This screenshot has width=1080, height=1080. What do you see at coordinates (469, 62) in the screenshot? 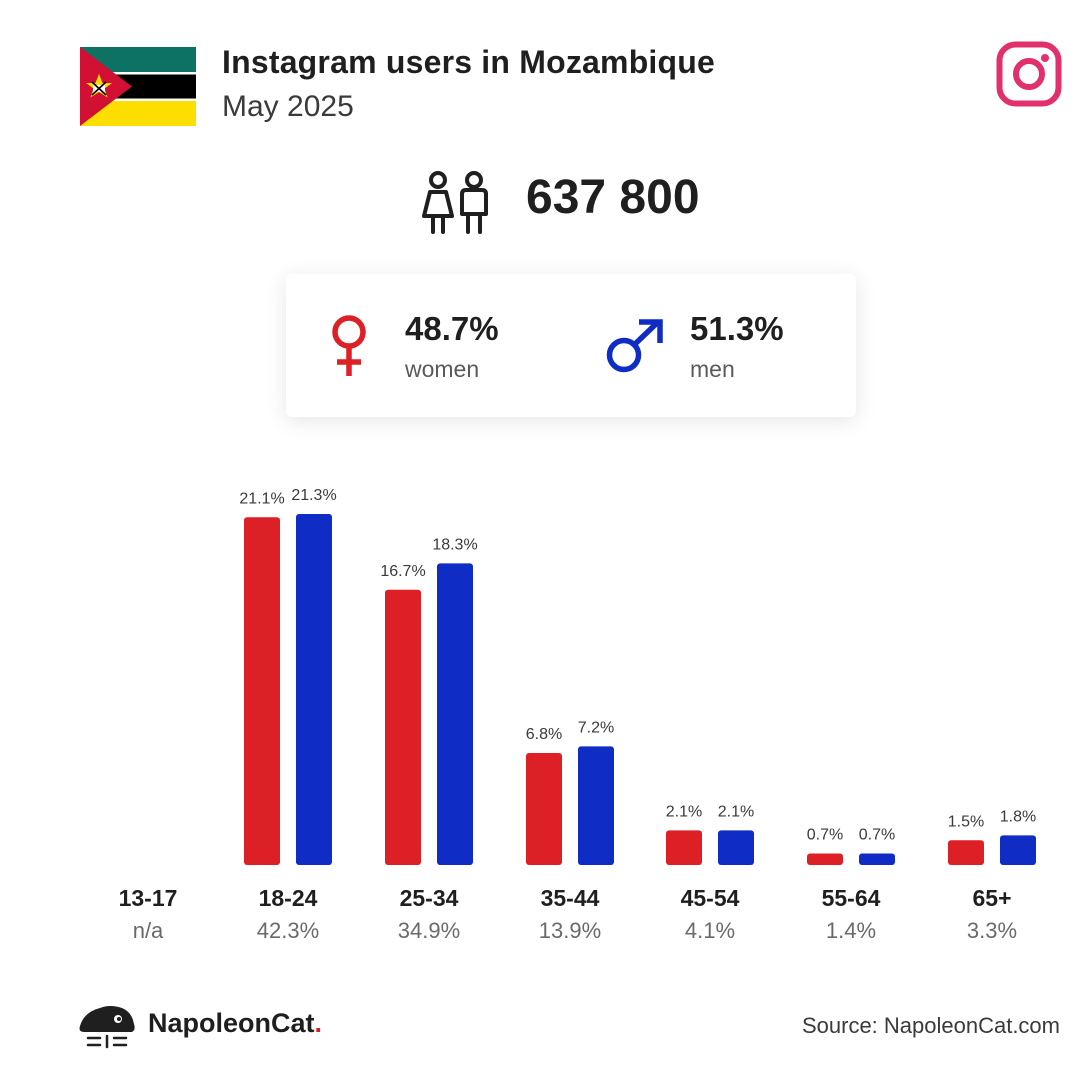
I see `page-title: Instagram users in Mozambique` at bounding box center [469, 62].